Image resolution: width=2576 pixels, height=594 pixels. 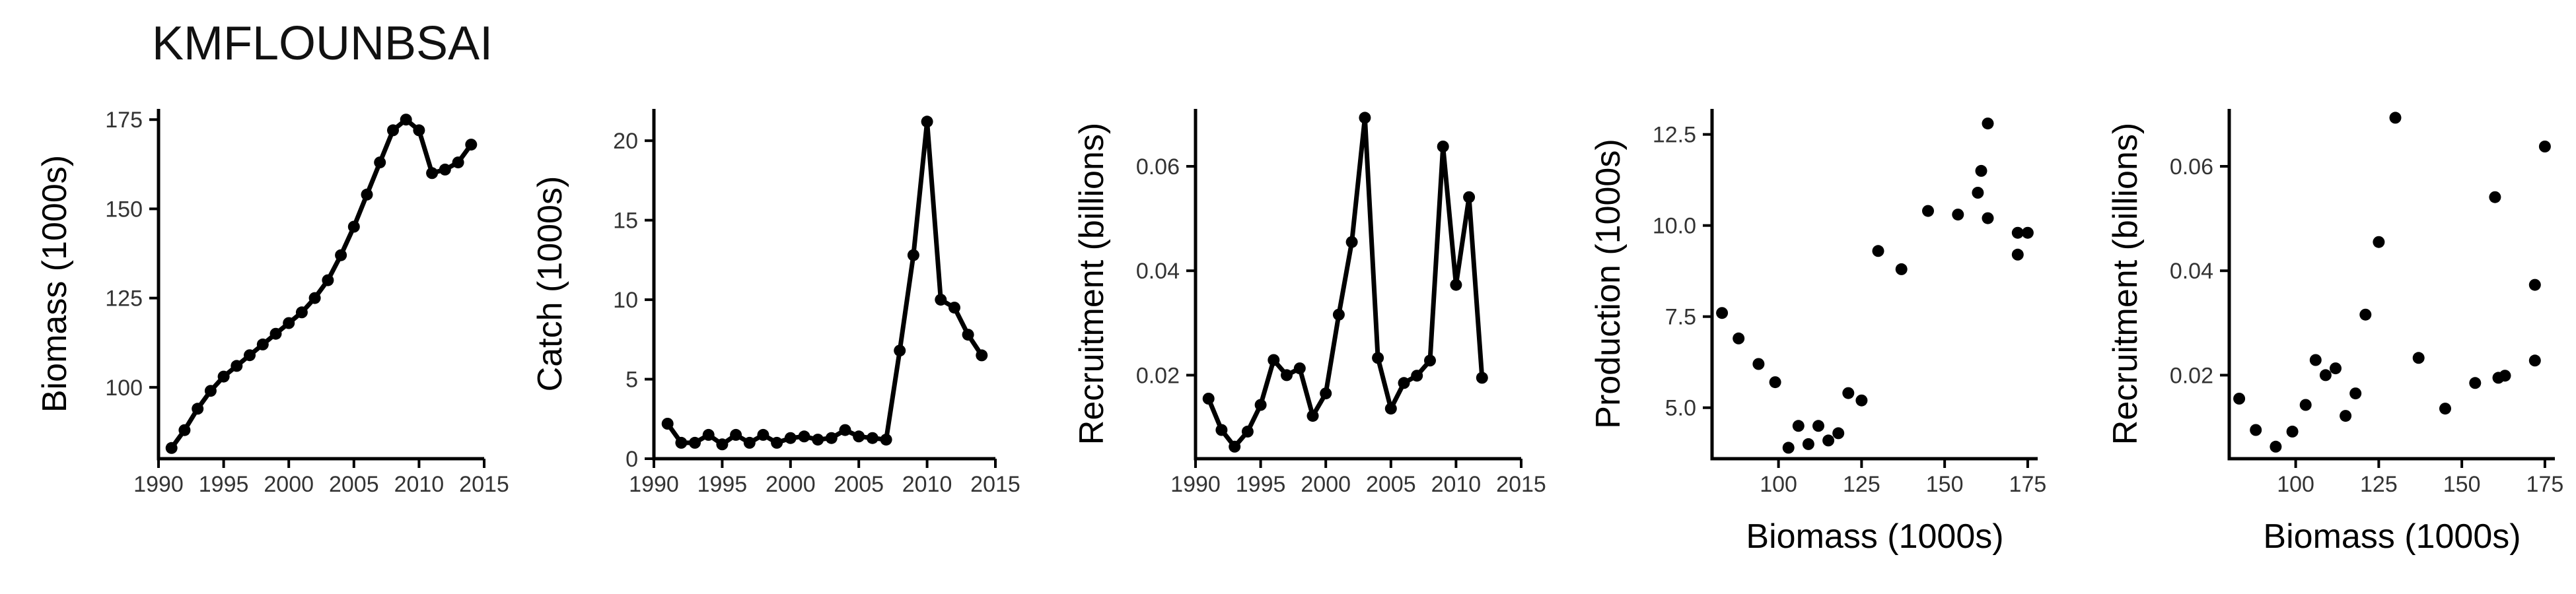 I want to click on chart-4-x-tick-label: 100, so click(x=1779, y=485).